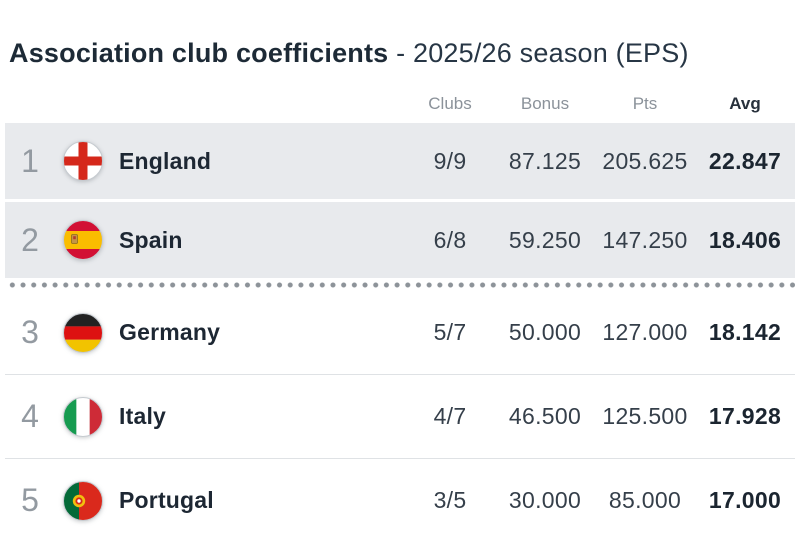  What do you see at coordinates (545, 103) in the screenshot?
I see `header-bonus: Bonus` at bounding box center [545, 103].